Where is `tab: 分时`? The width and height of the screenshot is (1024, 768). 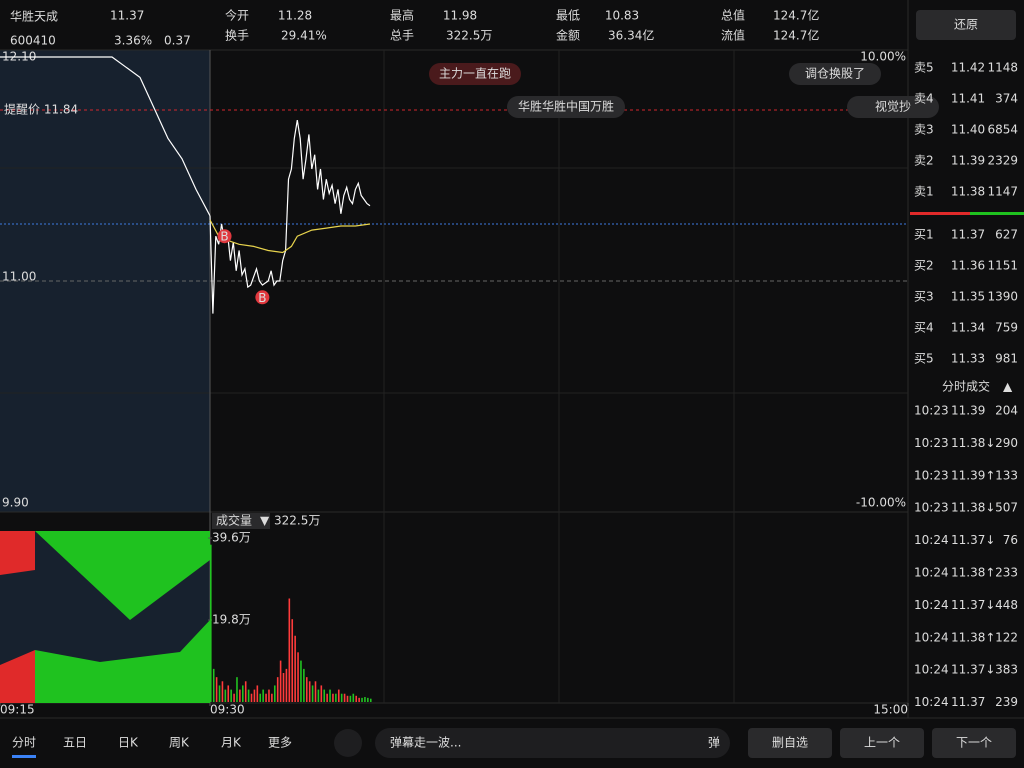 tab: 分时 is located at coordinates (24, 743).